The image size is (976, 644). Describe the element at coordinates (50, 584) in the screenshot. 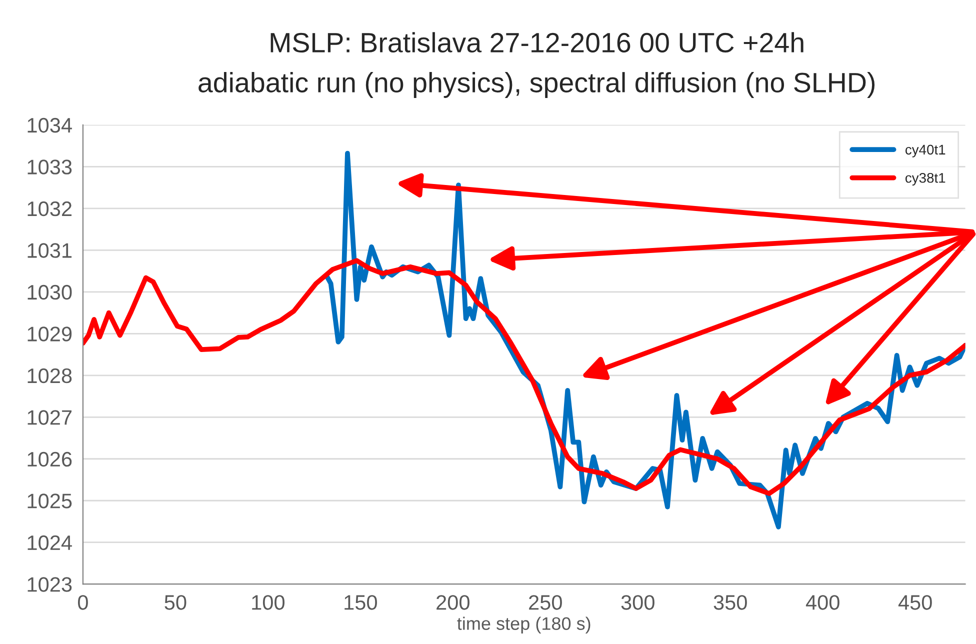

I see `y-tick-label: 1023` at that location.